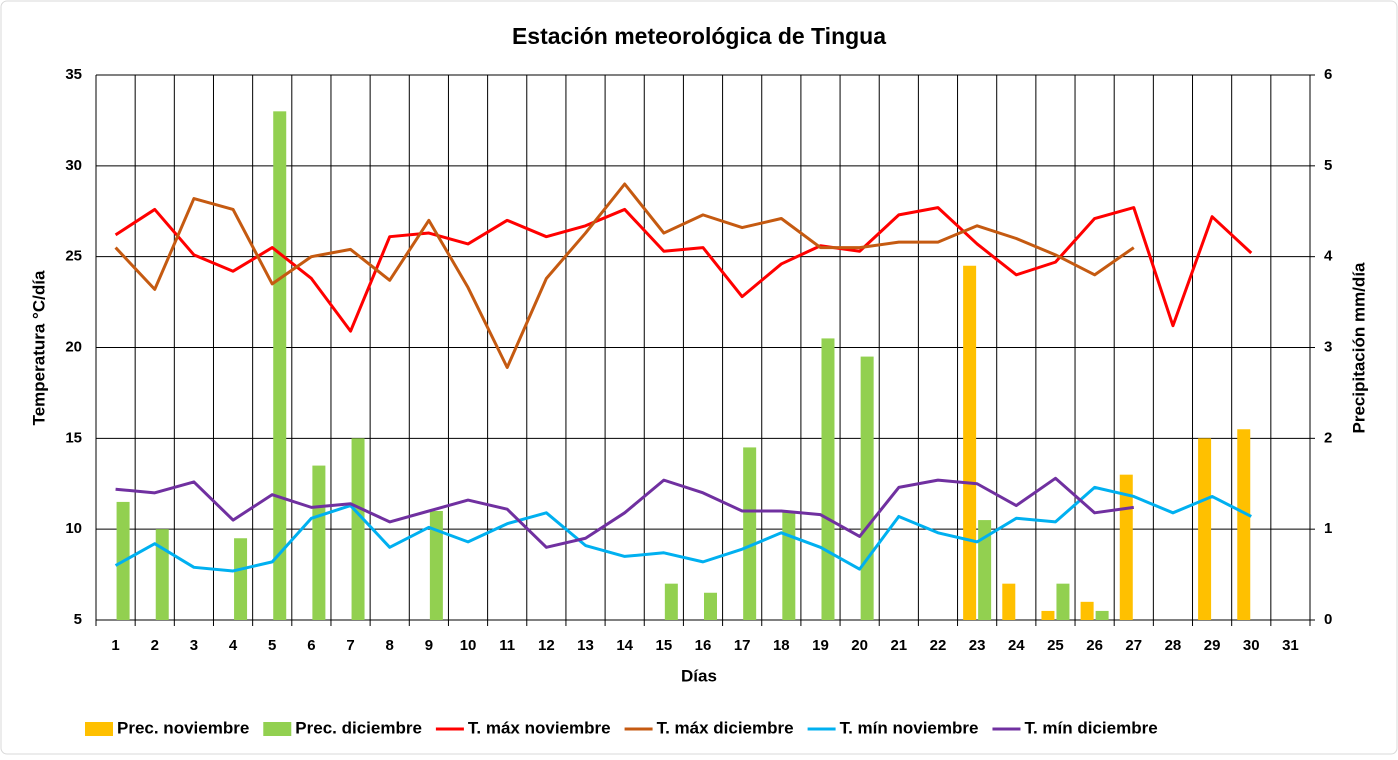 The width and height of the screenshot is (1398, 760). What do you see at coordinates (78, 619) in the screenshot?
I see `y-tick-label: 5` at bounding box center [78, 619].